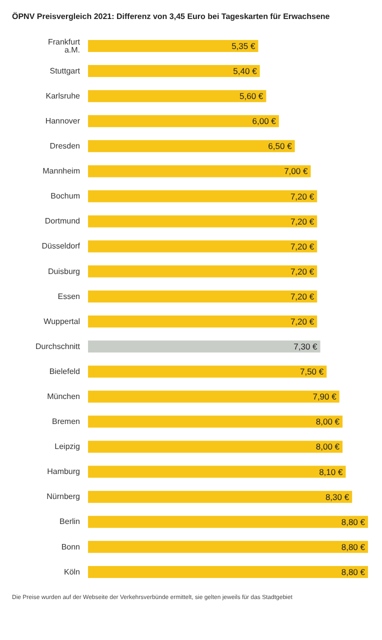 The height and width of the screenshot is (640, 382). Describe the element at coordinates (67, 447) in the screenshot. I see `y-tick-label: Leipzig` at that location.